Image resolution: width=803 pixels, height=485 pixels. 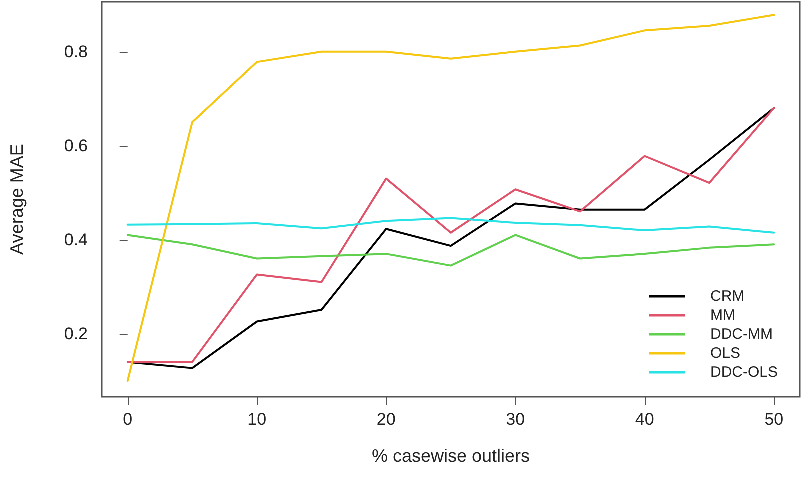 I want to click on legend-label: CRM, so click(x=727, y=296).